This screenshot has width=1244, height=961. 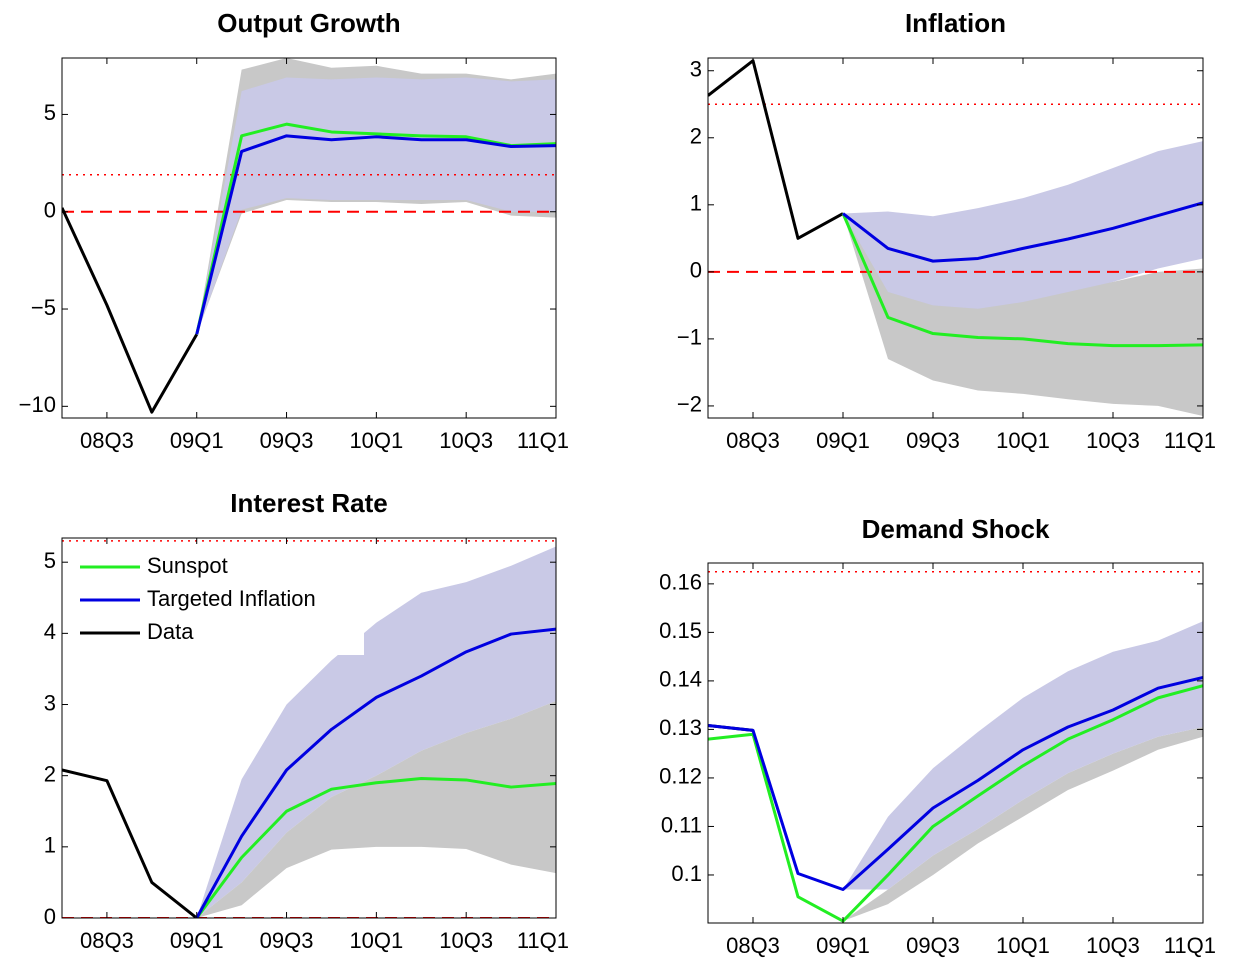 What do you see at coordinates (681, 824) in the screenshot?
I see `y-tick-label: 0.11` at bounding box center [681, 824].